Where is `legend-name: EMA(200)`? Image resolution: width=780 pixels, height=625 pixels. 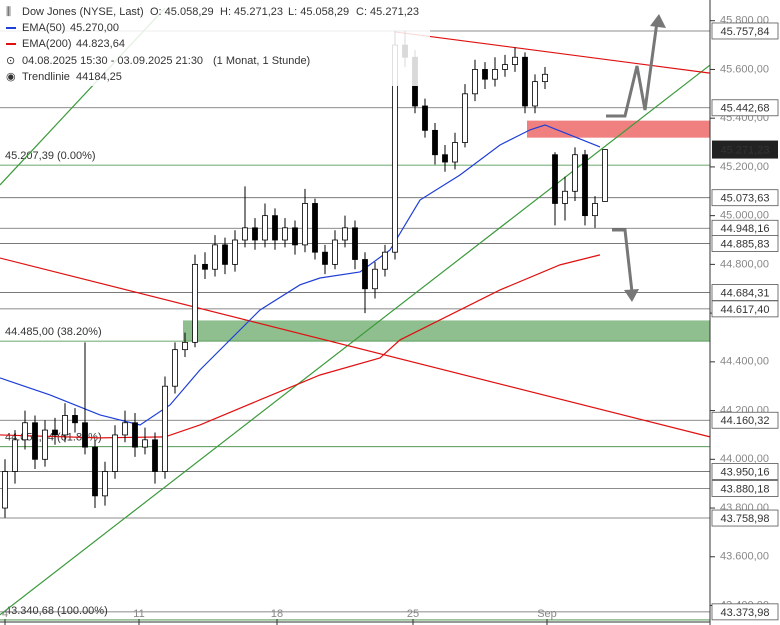
legend-name: EMA(200) is located at coordinates (47, 44).